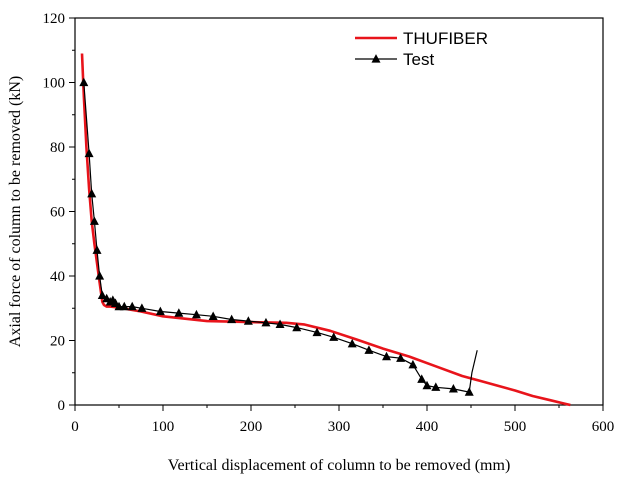 This screenshot has height=480, width=625. I want to click on x-tick-label: 100, so click(163, 427).